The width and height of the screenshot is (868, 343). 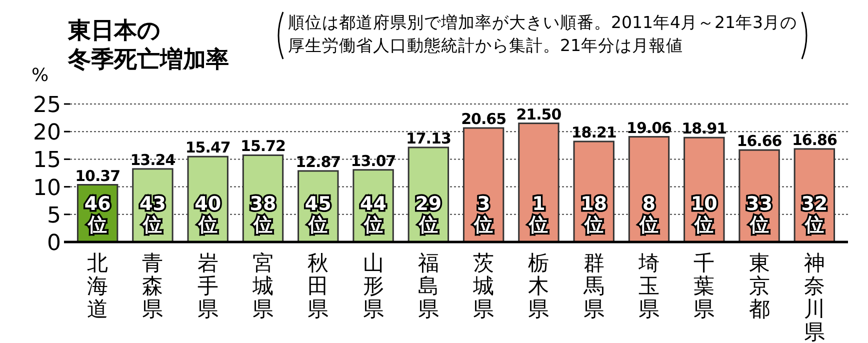 What do you see at coordinates (814, 214) in the screenshot?
I see `annotation: 32位` at bounding box center [814, 214].